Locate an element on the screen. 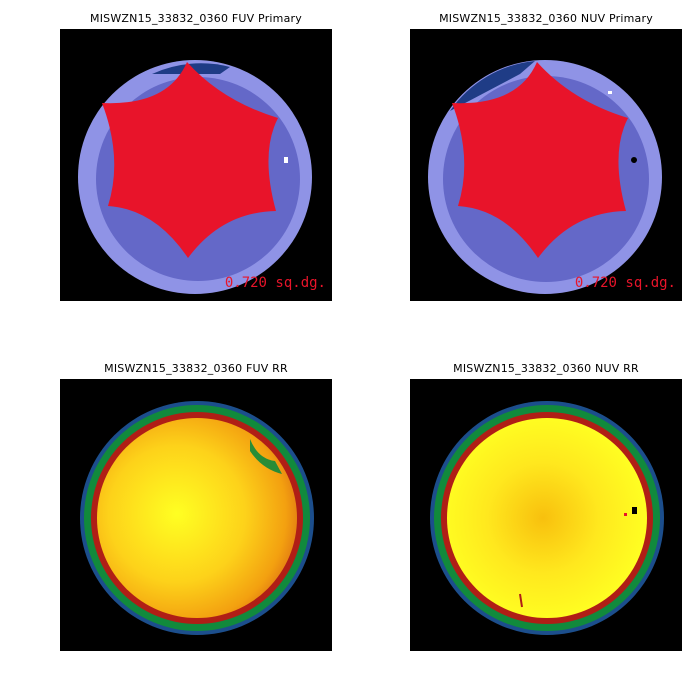 Image resolution: width=700 pixels, height=700 pixels. nuv-primary-title: MISWZN15_33832_0360 NUV Primary is located at coordinates (546, 18).